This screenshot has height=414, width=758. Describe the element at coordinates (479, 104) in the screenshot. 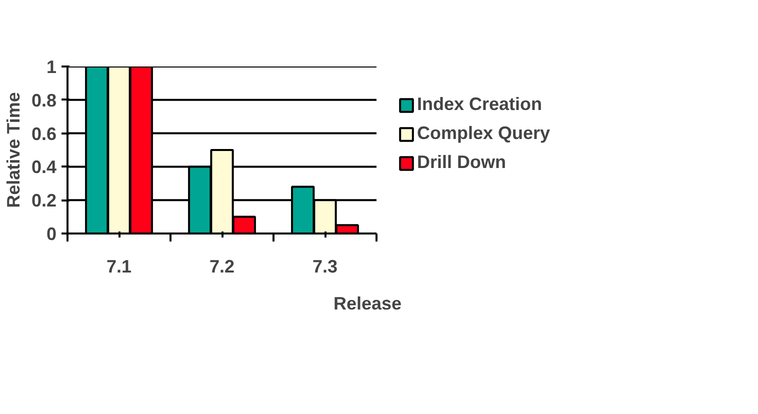

I see `legend-label: Index Creation` at that location.